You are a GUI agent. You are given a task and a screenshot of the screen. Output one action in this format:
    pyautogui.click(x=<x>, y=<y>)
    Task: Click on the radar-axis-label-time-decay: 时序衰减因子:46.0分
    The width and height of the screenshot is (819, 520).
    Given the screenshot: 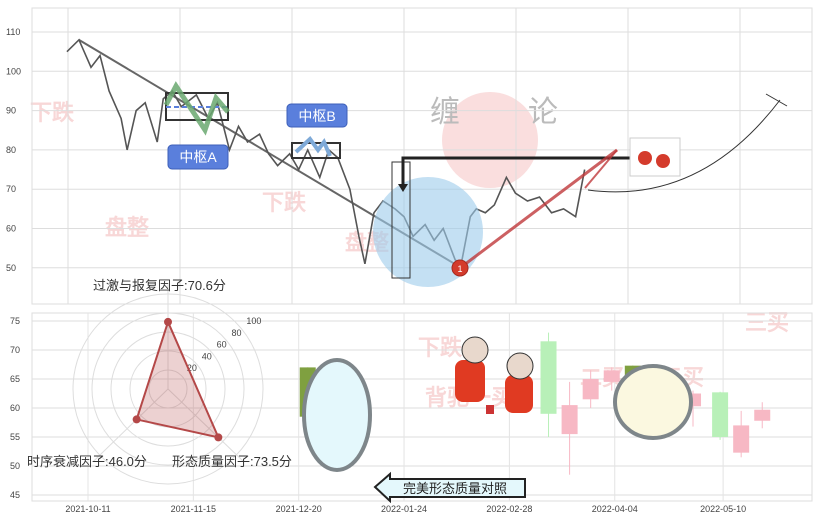 What is the action you would take?
    pyautogui.click(x=87, y=461)
    